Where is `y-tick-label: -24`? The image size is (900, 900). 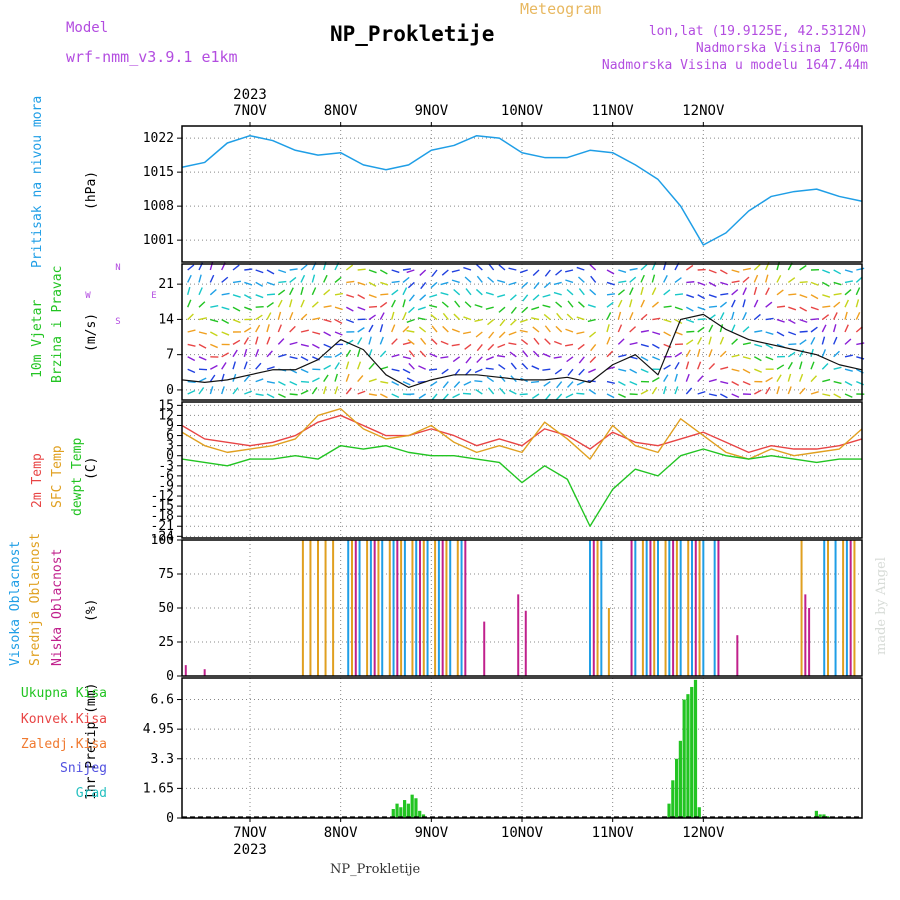 y-tick-label: -24 is located at coordinates (163, 536).